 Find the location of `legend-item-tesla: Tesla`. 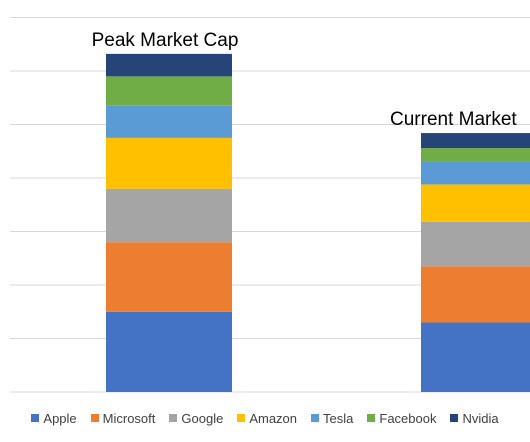

legend-item-tesla: Tesla is located at coordinates (332, 418).